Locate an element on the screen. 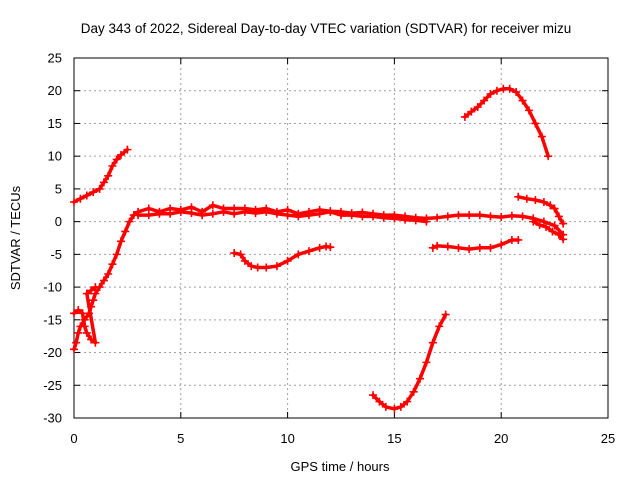  x-tick-label: 5 is located at coordinates (180, 438).